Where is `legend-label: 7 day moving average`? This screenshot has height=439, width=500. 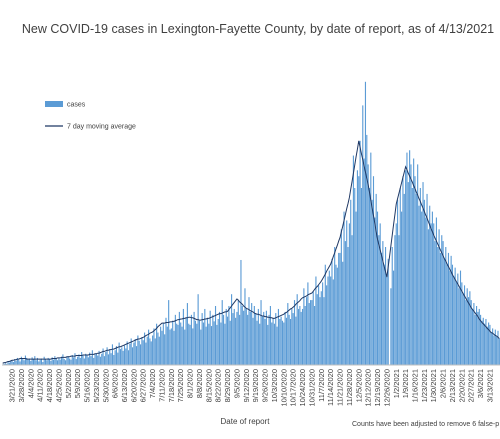
legend-label: 7 day moving average is located at coordinates (101, 127).